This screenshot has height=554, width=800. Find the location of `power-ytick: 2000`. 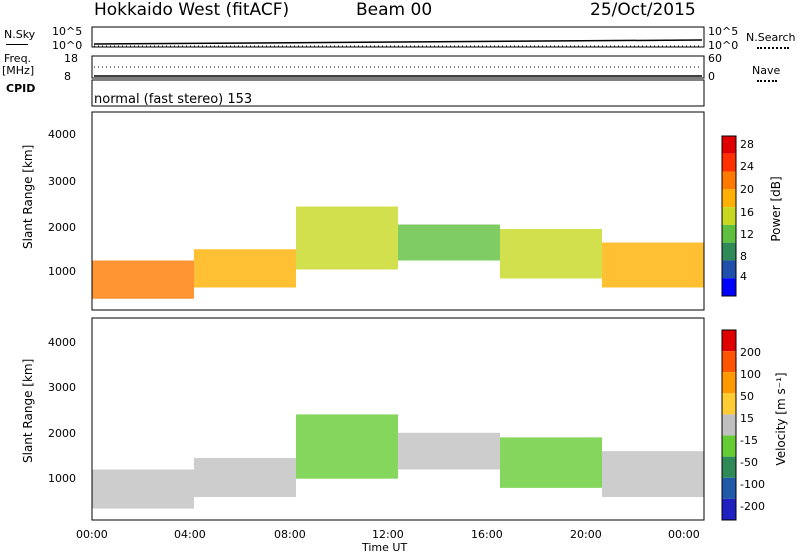

power-ytick: 2000 is located at coordinates (62, 227).